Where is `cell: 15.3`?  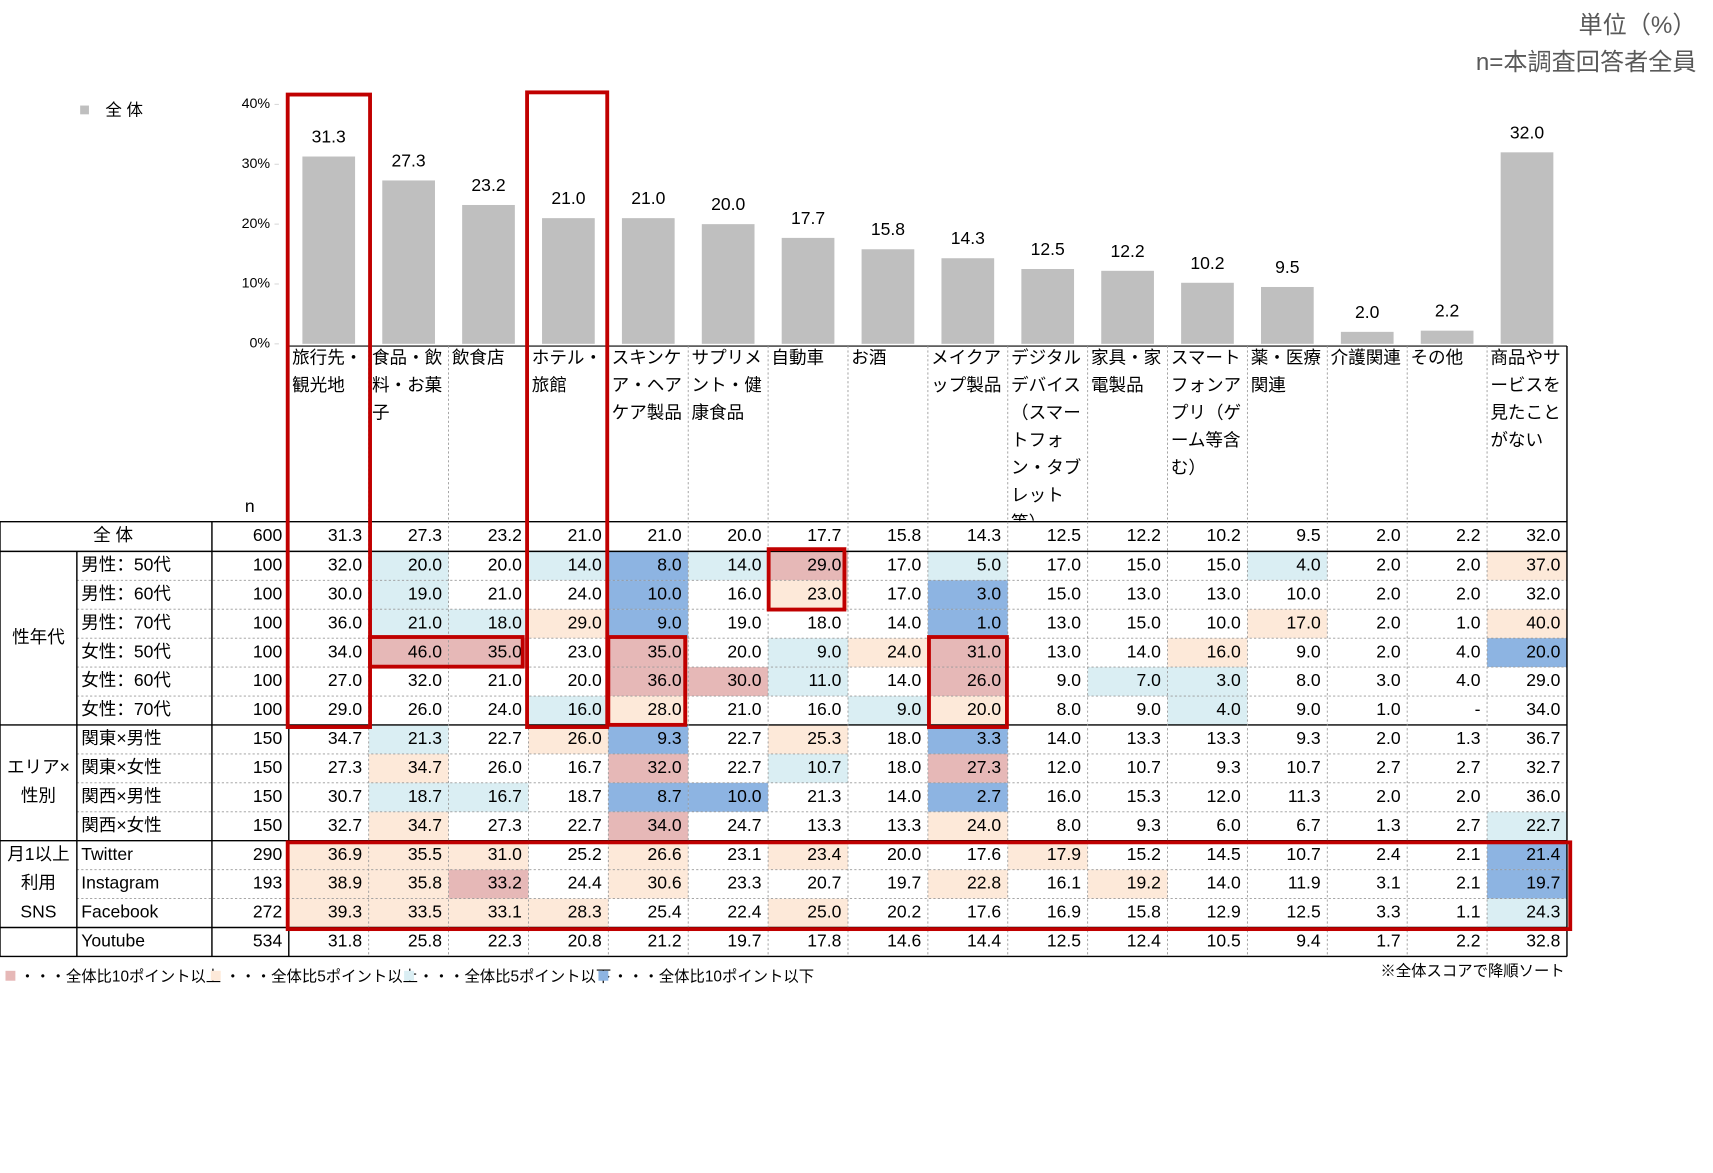
cell: 15.3 is located at coordinates (1144, 796).